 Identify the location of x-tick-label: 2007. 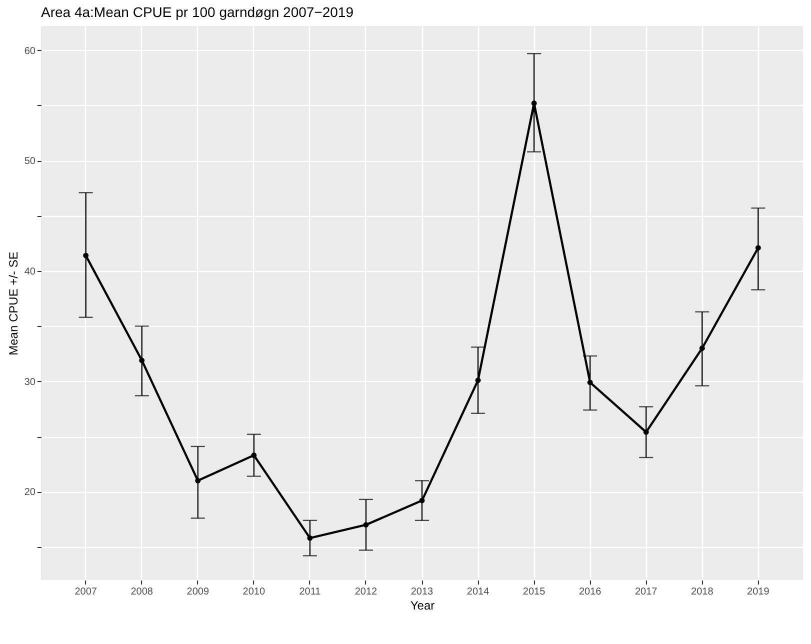
(86, 592).